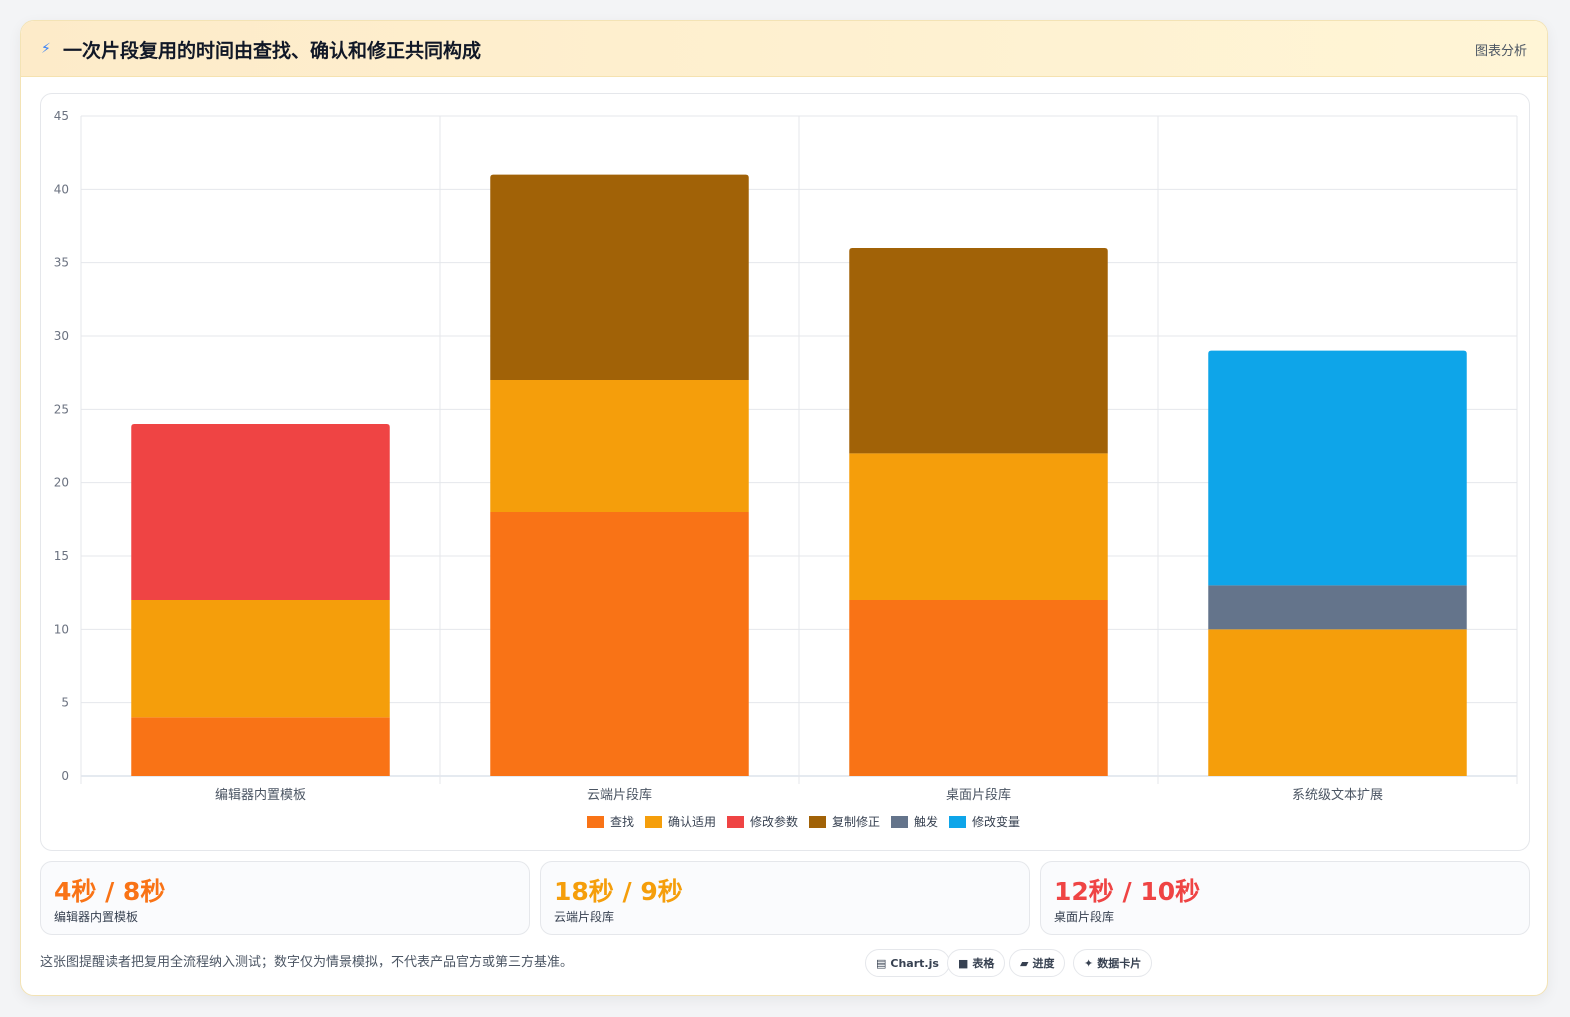 The width and height of the screenshot is (1570, 1017). What do you see at coordinates (61, 483) in the screenshot?
I see `y-tick-label: 20` at bounding box center [61, 483].